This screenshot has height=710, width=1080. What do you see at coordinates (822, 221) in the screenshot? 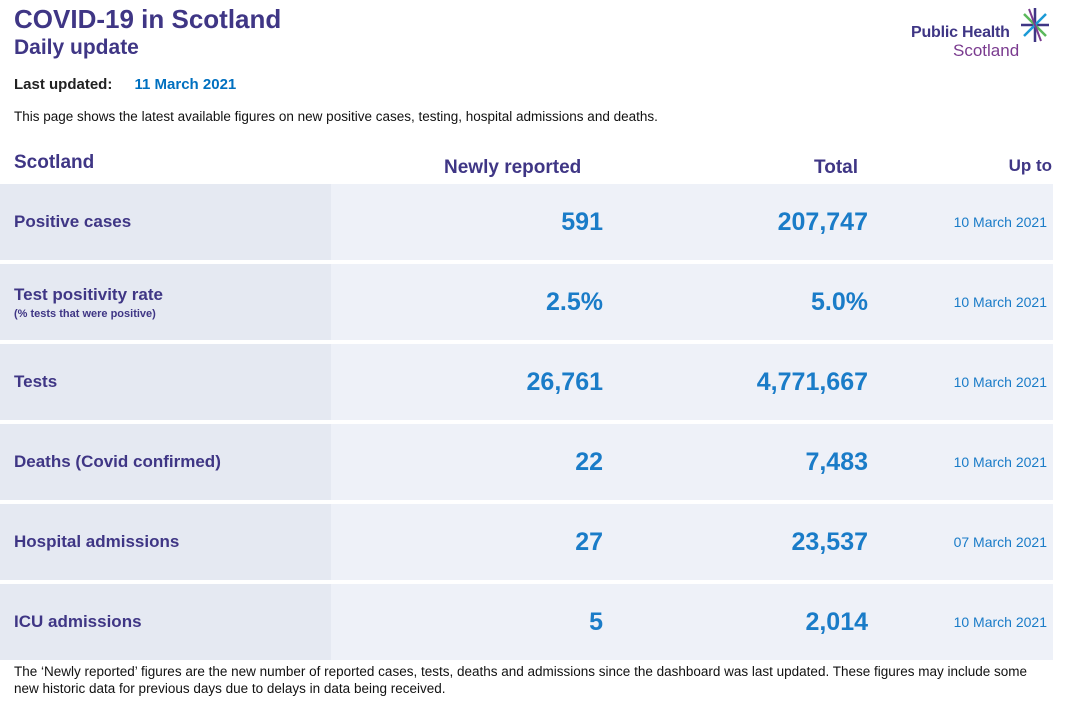
I see `total-value: 207,747` at bounding box center [822, 221].